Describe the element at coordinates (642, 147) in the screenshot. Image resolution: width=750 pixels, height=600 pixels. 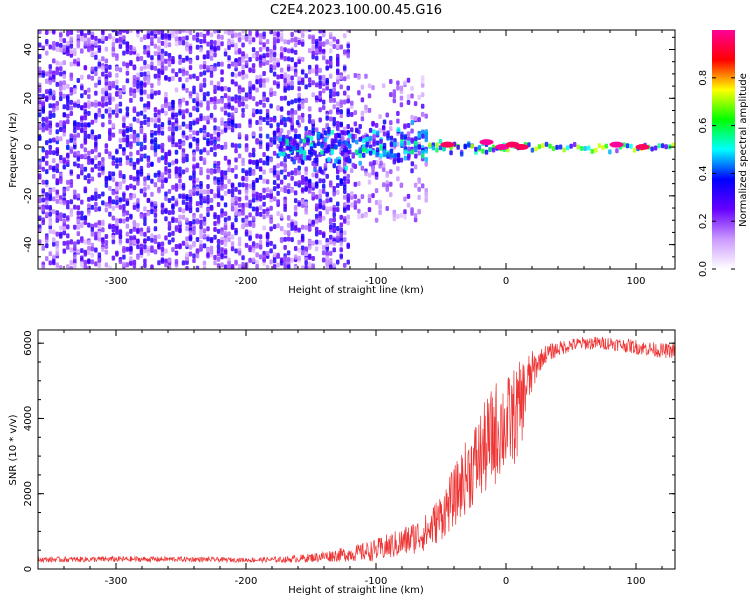
I see `spectral-peak` at that location.